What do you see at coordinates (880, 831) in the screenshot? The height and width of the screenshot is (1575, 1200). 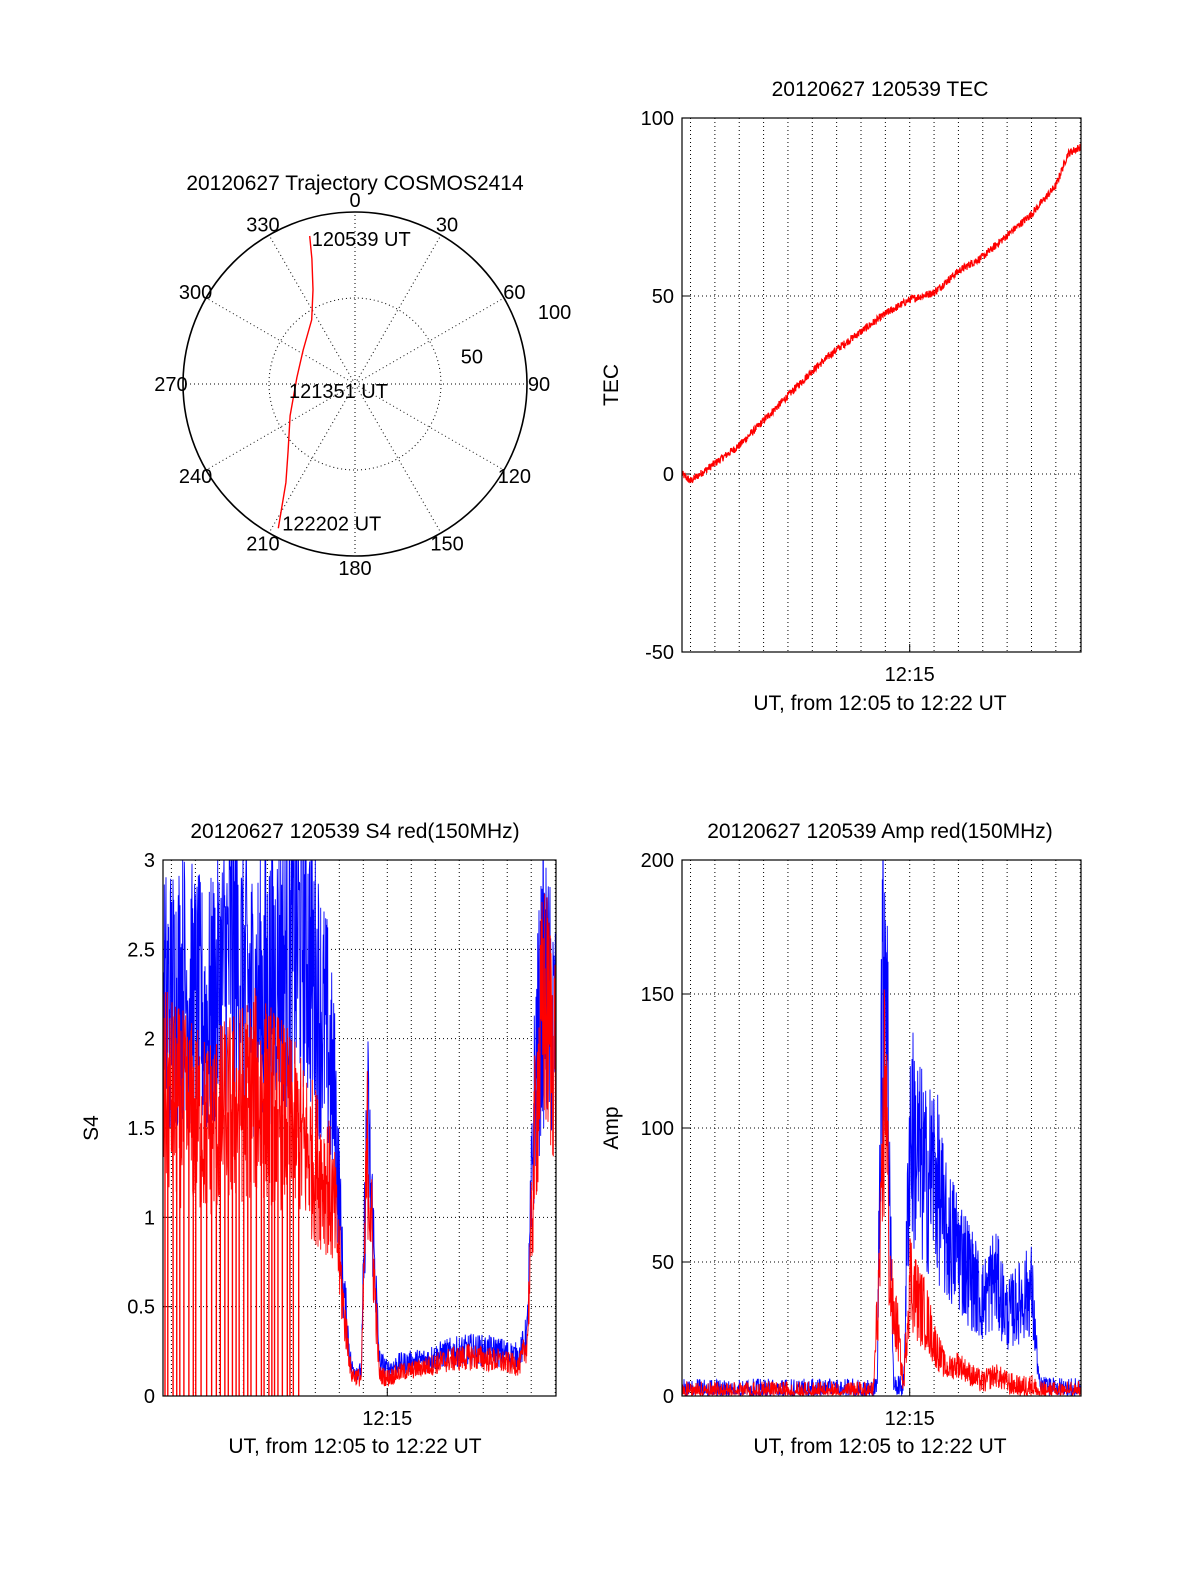 I see `amp-title: 20120627 120539 Amp red(150MHz)` at bounding box center [880, 831].